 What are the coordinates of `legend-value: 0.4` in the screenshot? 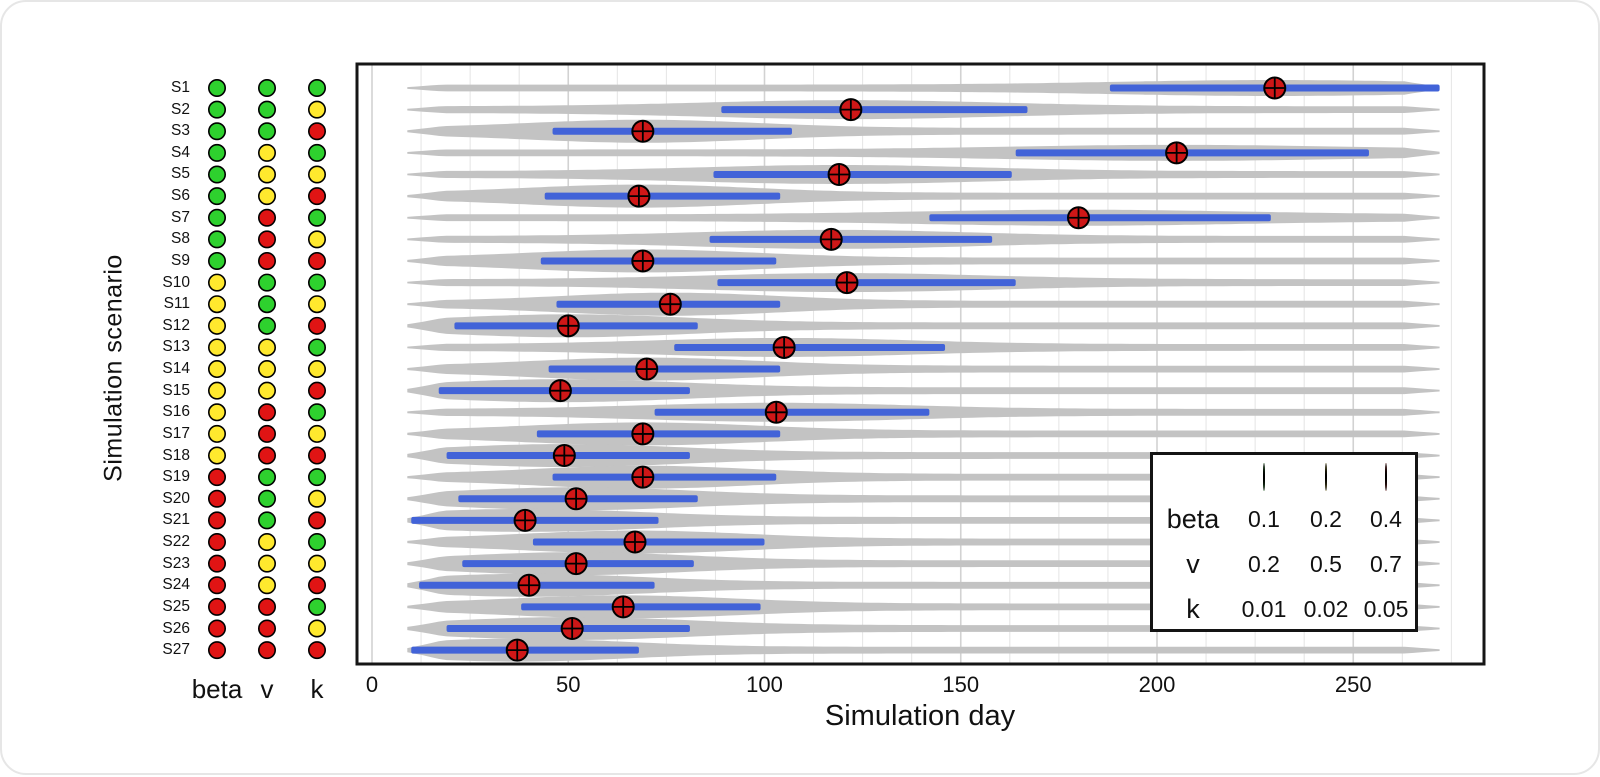 It's located at (1386, 519).